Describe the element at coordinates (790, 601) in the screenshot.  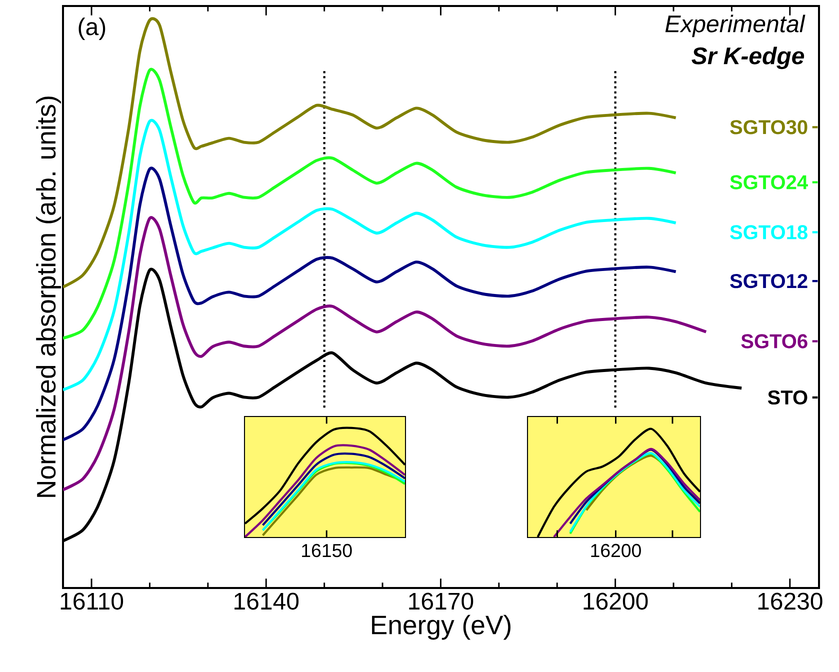
I see `x-tick-label: 16230` at that location.